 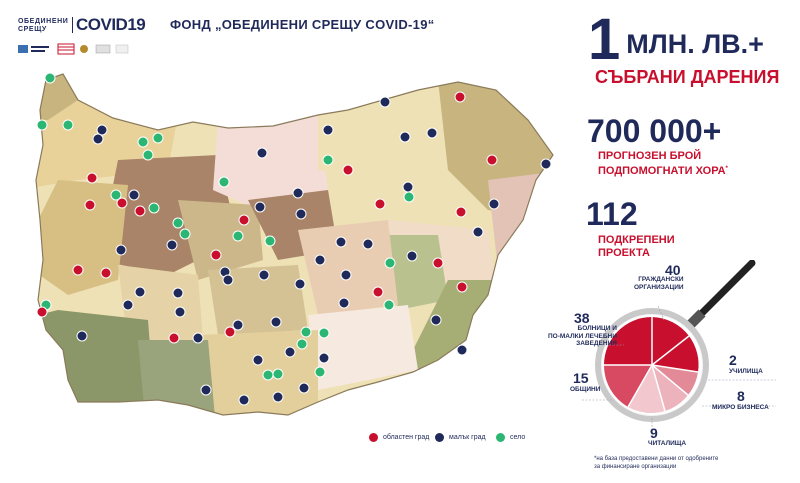 I want to click on people-label: ПРОГНОЗЕН БРОЙ ПОДПОМОГНАТИ ХОРА*, so click(x=663, y=164).